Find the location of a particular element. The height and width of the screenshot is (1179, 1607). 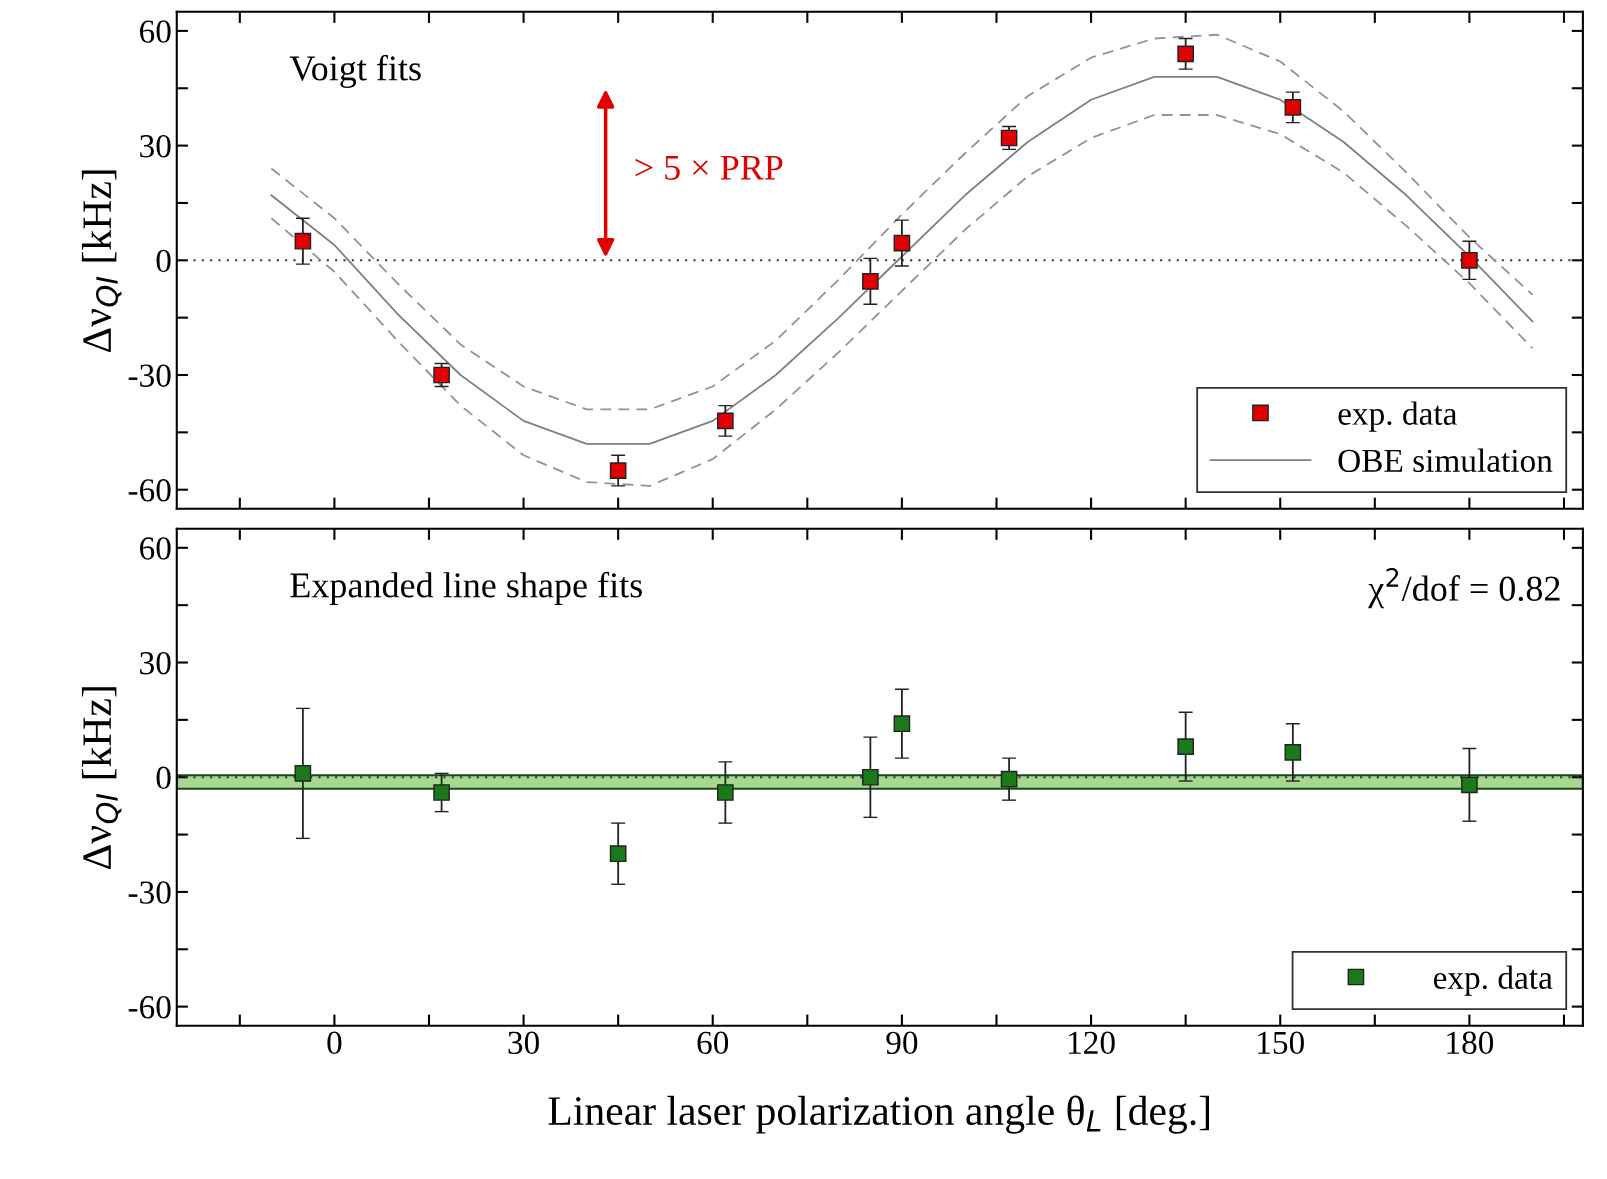

x-tick-label: 60 is located at coordinates (713, 1043).